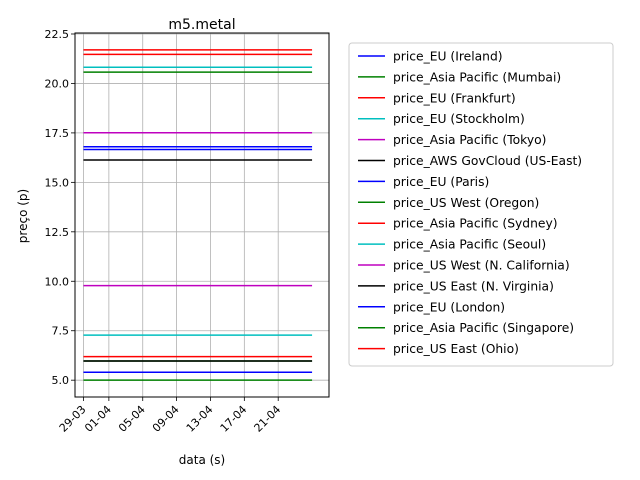  Describe the element at coordinates (57, 232) in the screenshot. I see `y-tick-label: 12.5` at that location.